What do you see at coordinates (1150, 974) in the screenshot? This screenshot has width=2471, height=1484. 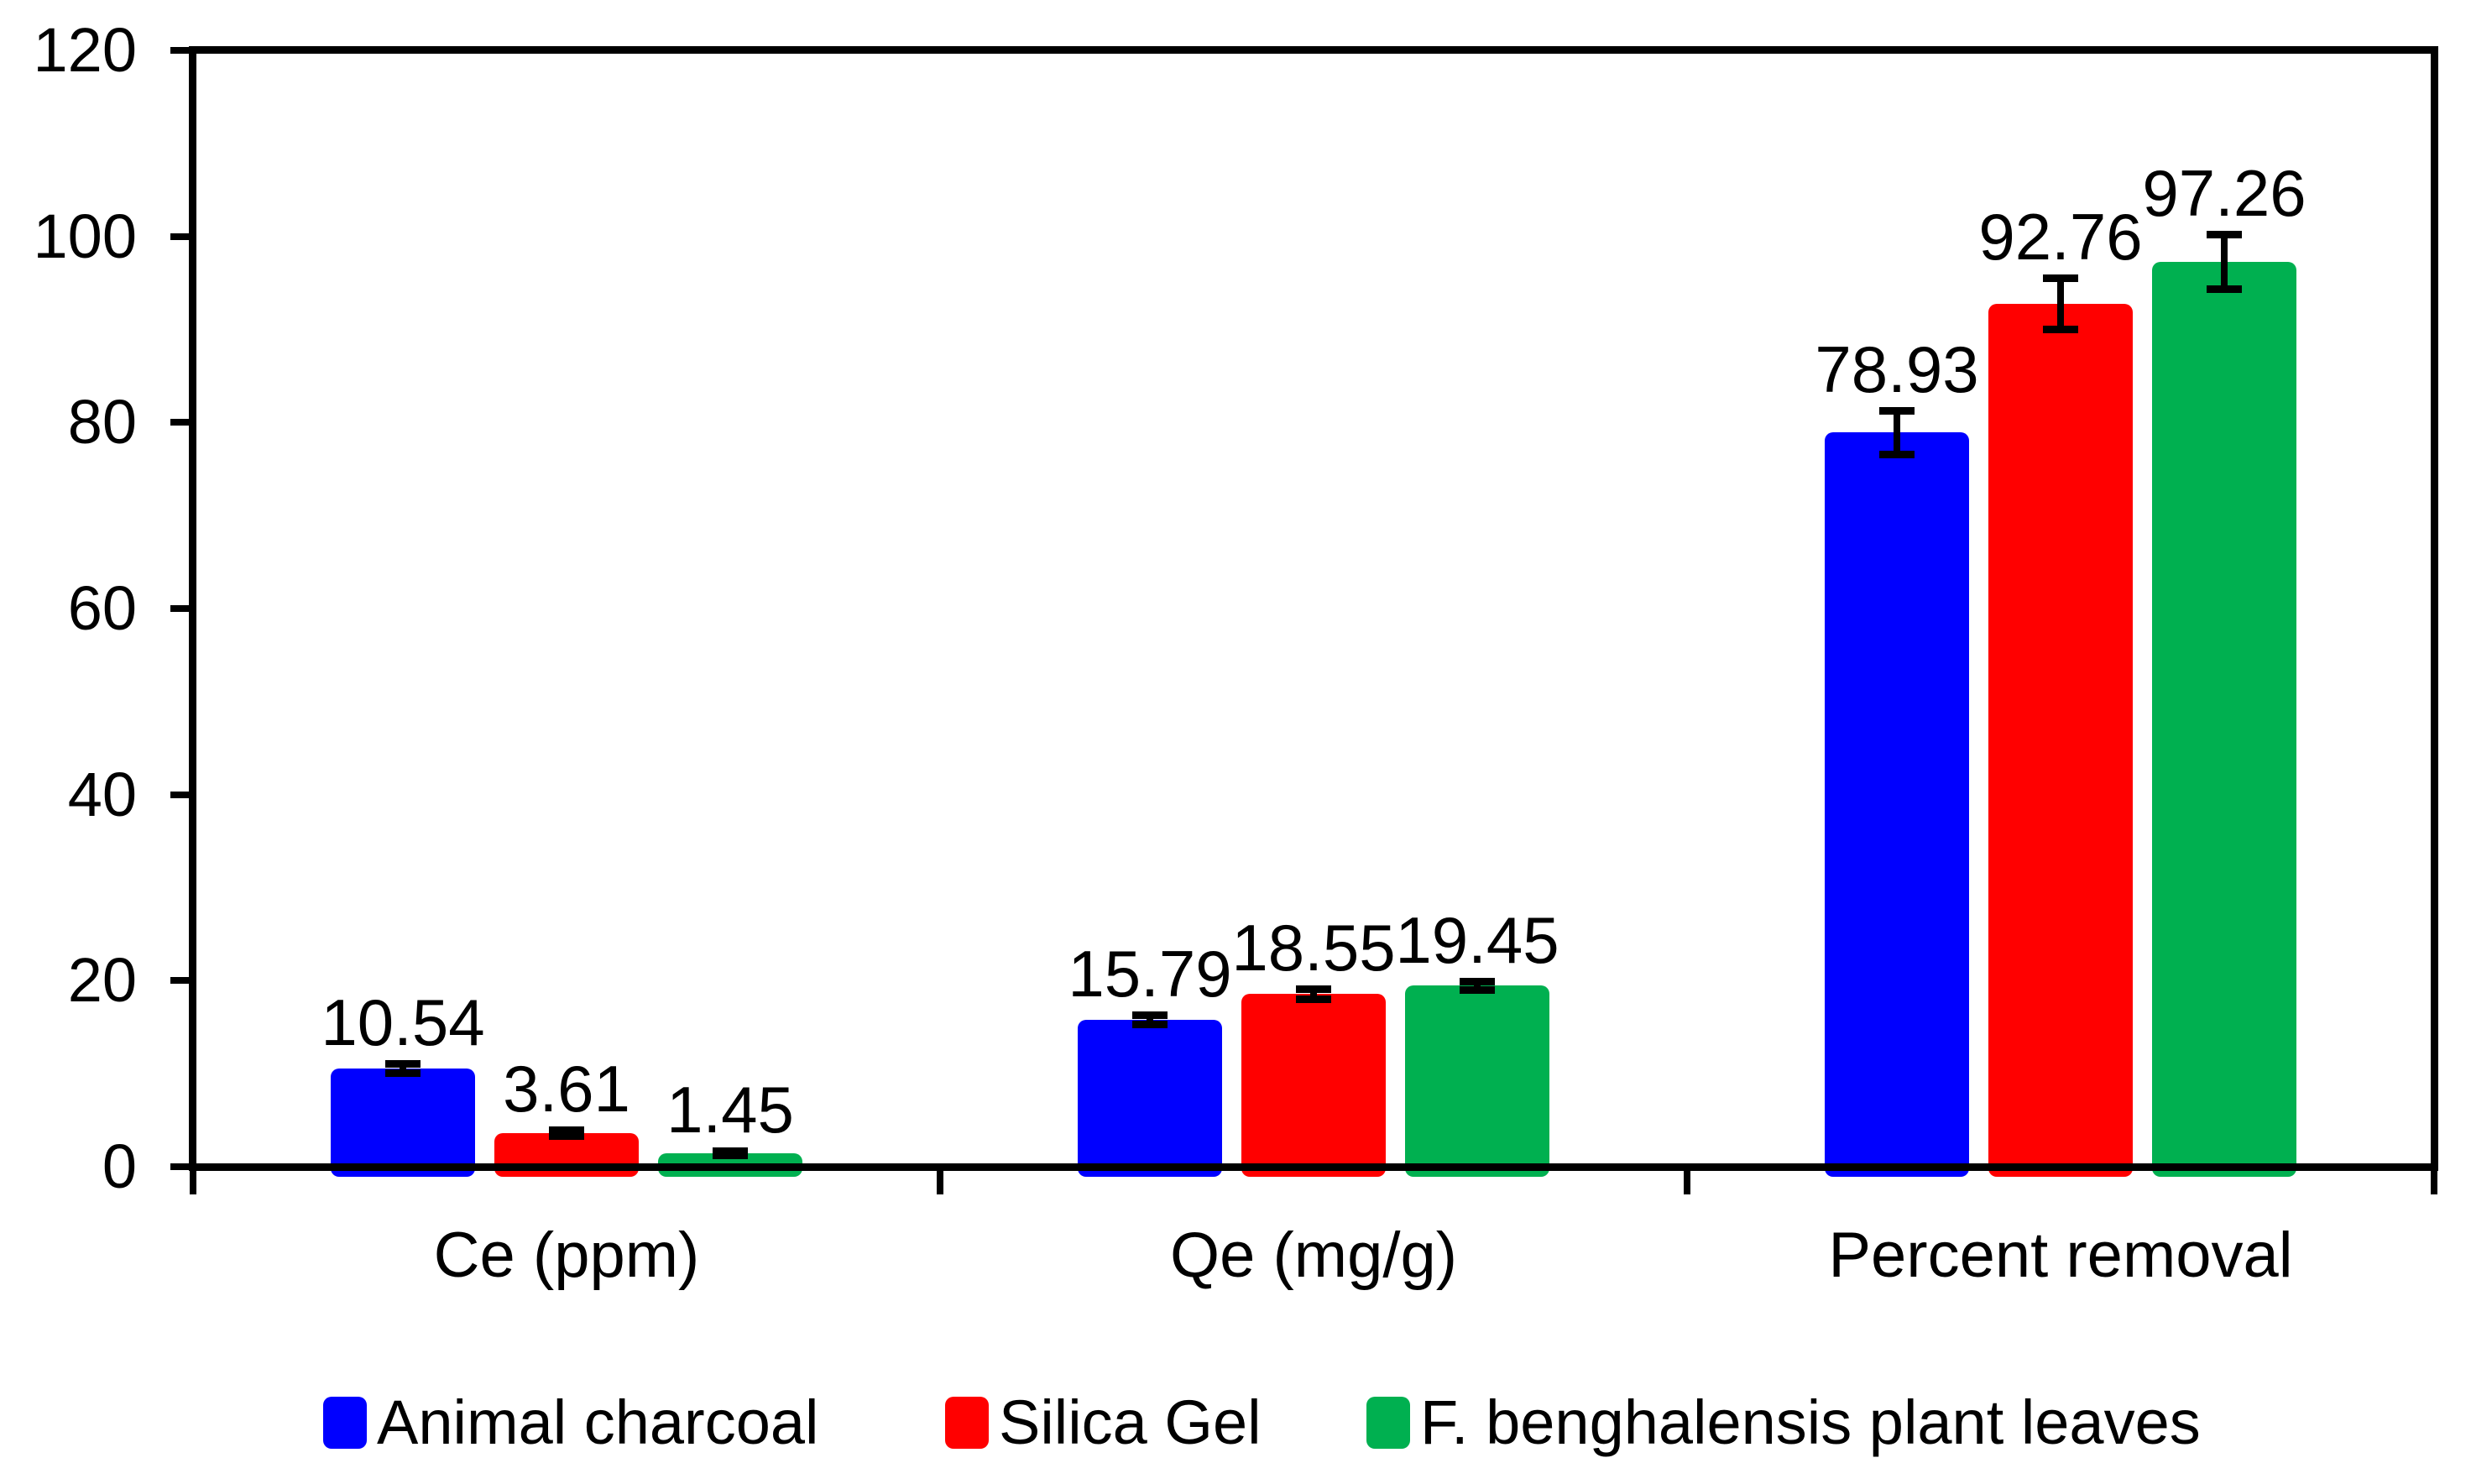 I see `bar-value-label: 15.79` at bounding box center [1150, 974].